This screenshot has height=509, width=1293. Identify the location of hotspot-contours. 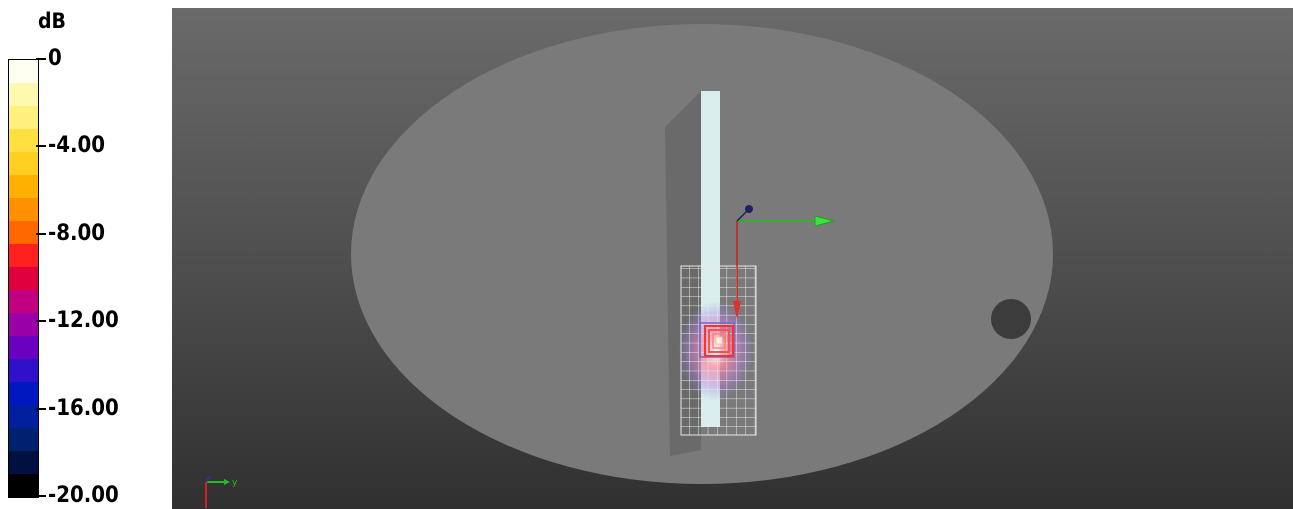
(717, 340).